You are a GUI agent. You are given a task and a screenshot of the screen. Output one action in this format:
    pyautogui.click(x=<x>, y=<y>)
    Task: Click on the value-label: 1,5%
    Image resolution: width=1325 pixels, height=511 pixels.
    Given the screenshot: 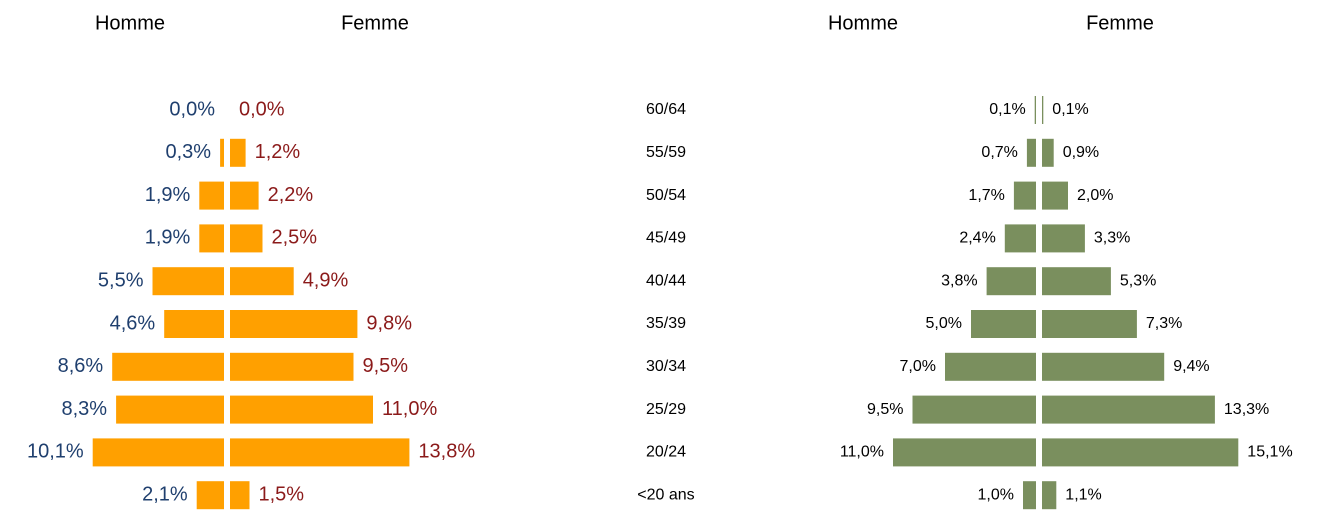 What is the action you would take?
    pyautogui.click(x=282, y=494)
    